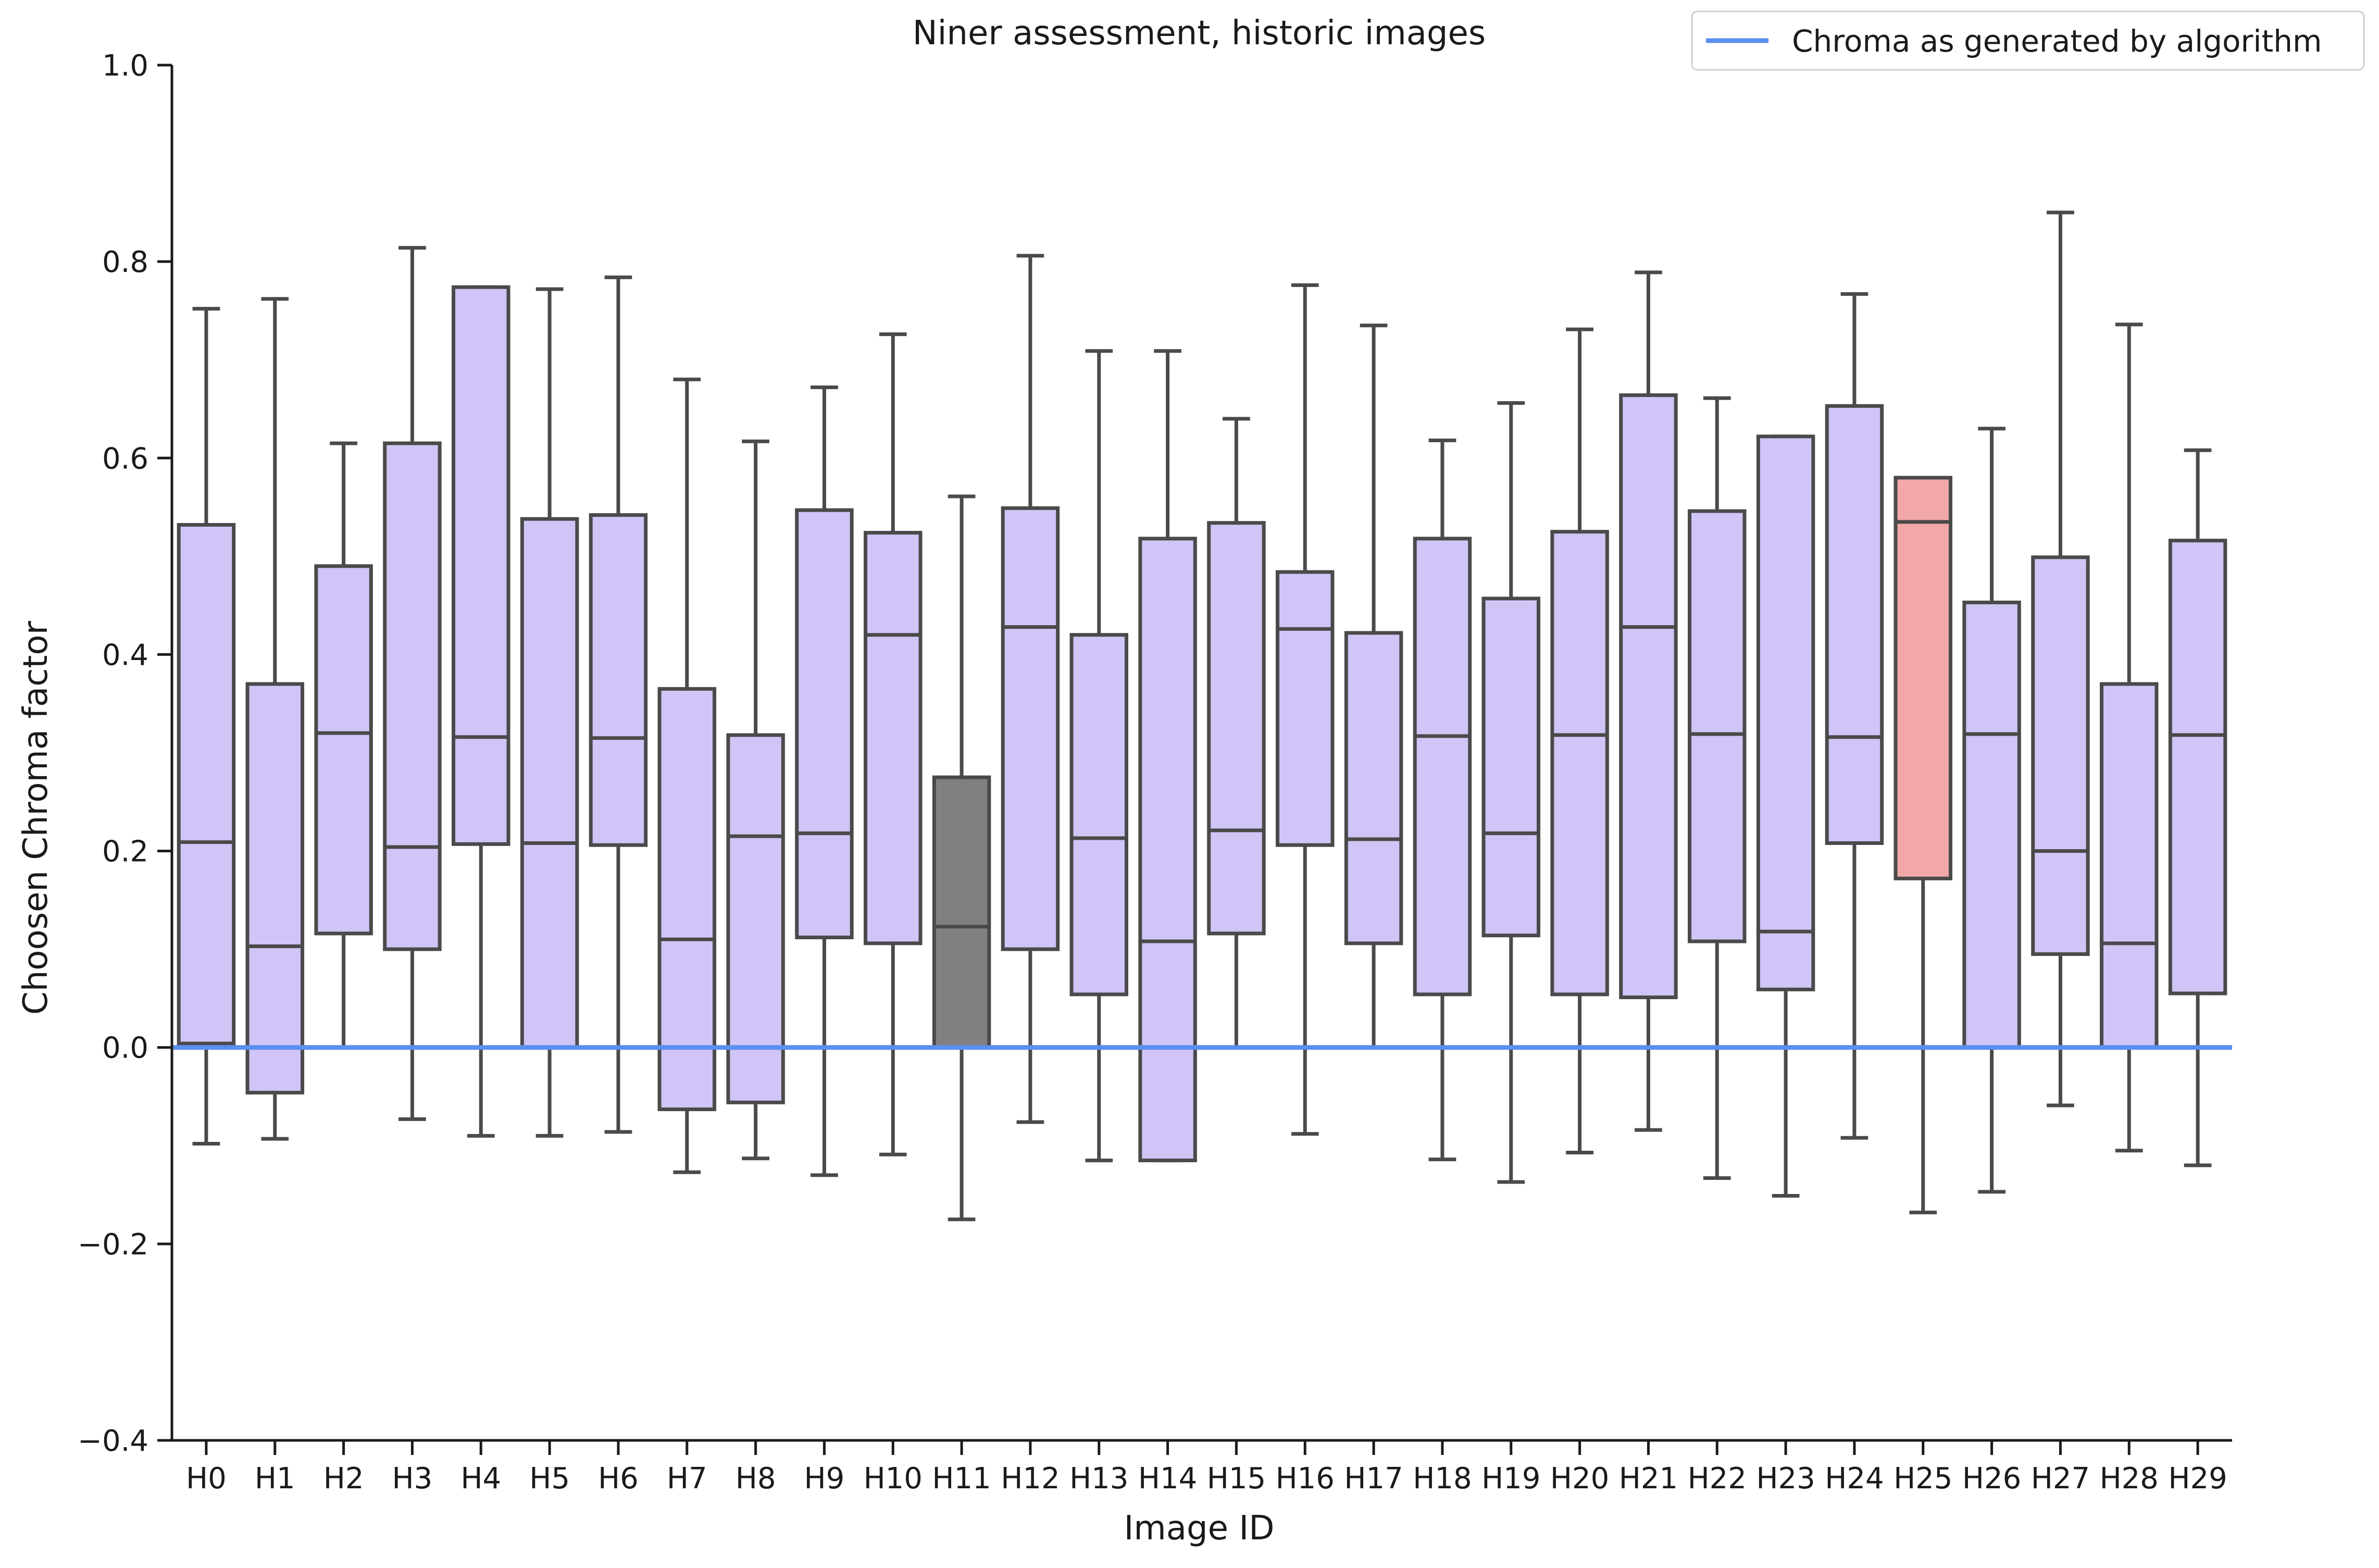  Describe the element at coordinates (894, 744) in the screenshot. I see `box-H10` at that location.